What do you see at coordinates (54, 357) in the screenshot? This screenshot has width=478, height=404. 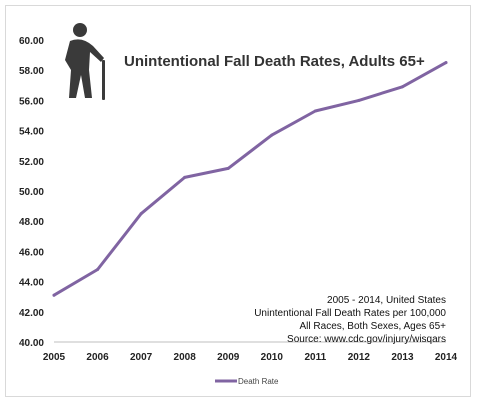 I see `x-tick-label: 2005` at bounding box center [54, 357].